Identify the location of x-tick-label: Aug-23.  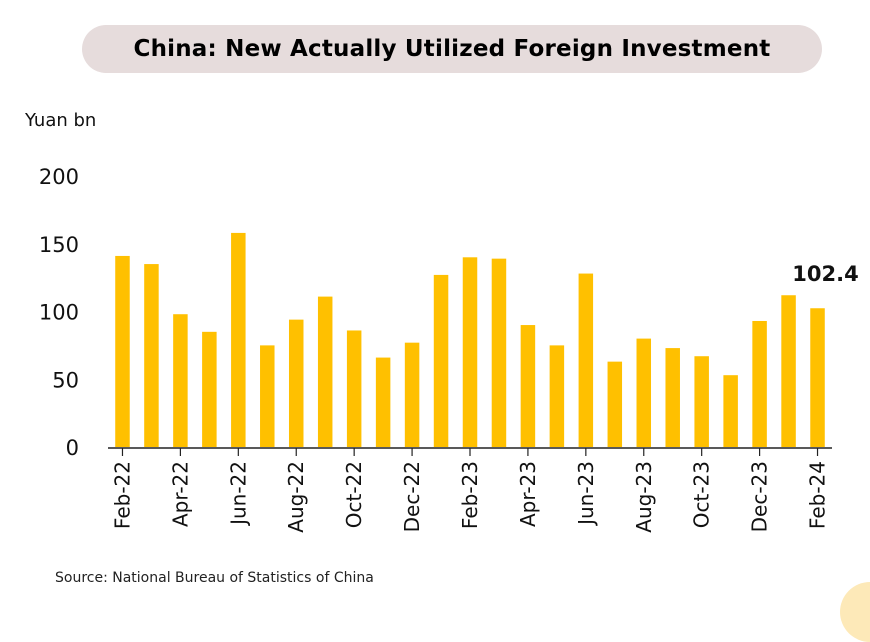
(644, 497).